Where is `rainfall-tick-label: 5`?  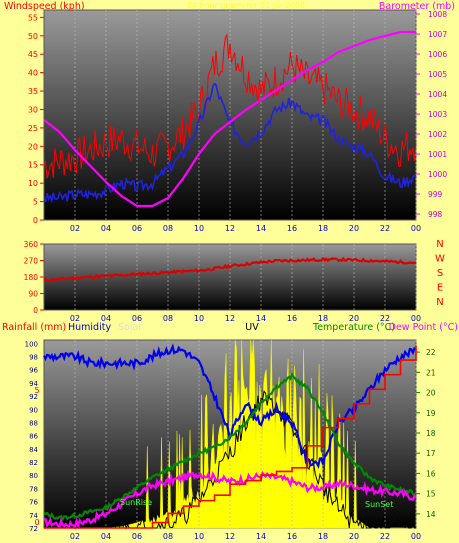
rainfall-tick-label: 5 is located at coordinates (36, 390).